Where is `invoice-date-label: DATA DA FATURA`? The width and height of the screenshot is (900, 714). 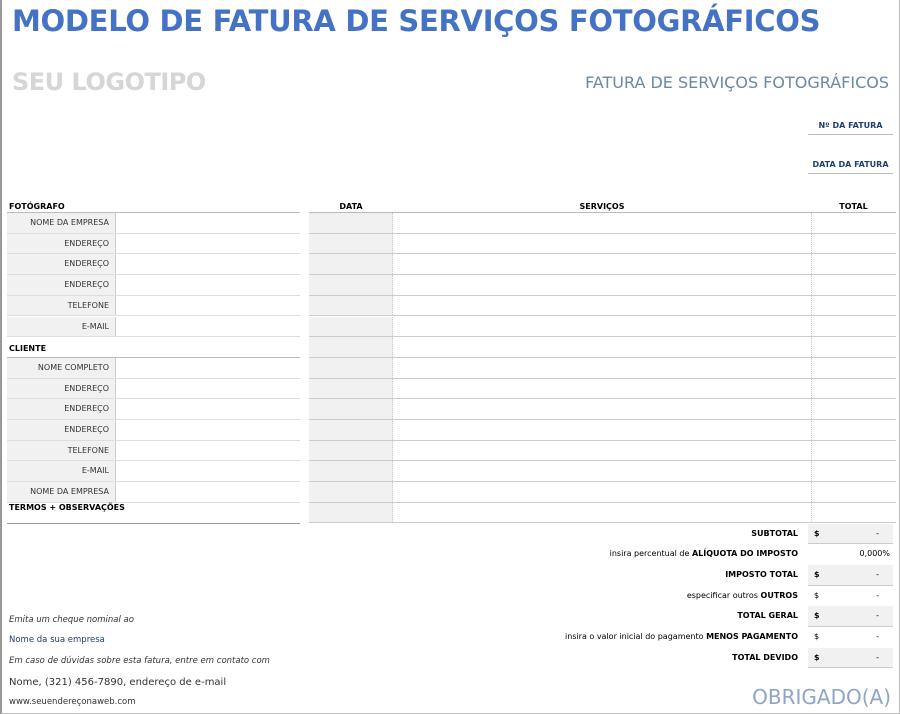
invoice-date-label: DATA DA FATURA is located at coordinates (850, 167).